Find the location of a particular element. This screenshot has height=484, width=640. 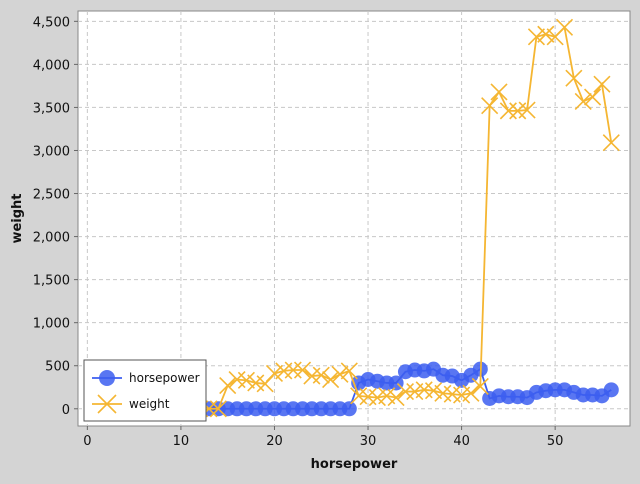

legend-item-horsepower: horsepower is located at coordinates (146, 378).